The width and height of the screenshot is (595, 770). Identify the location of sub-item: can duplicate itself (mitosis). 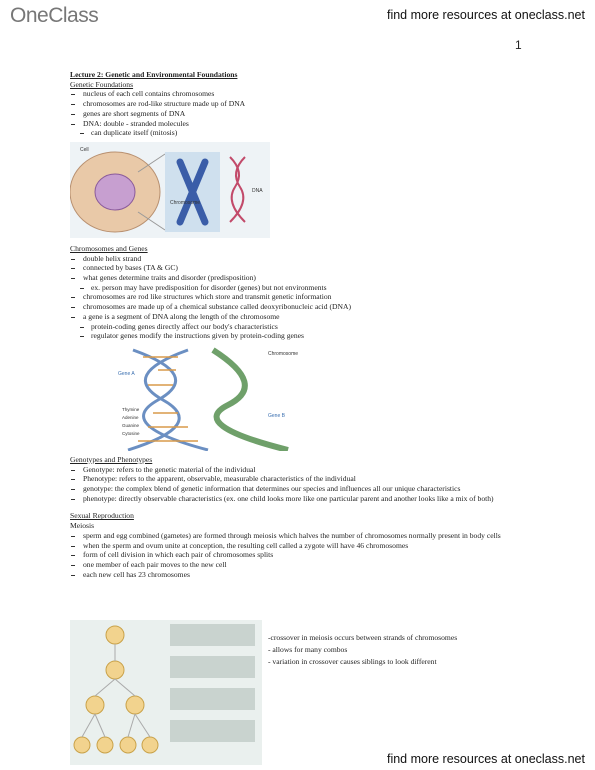
(306, 133).